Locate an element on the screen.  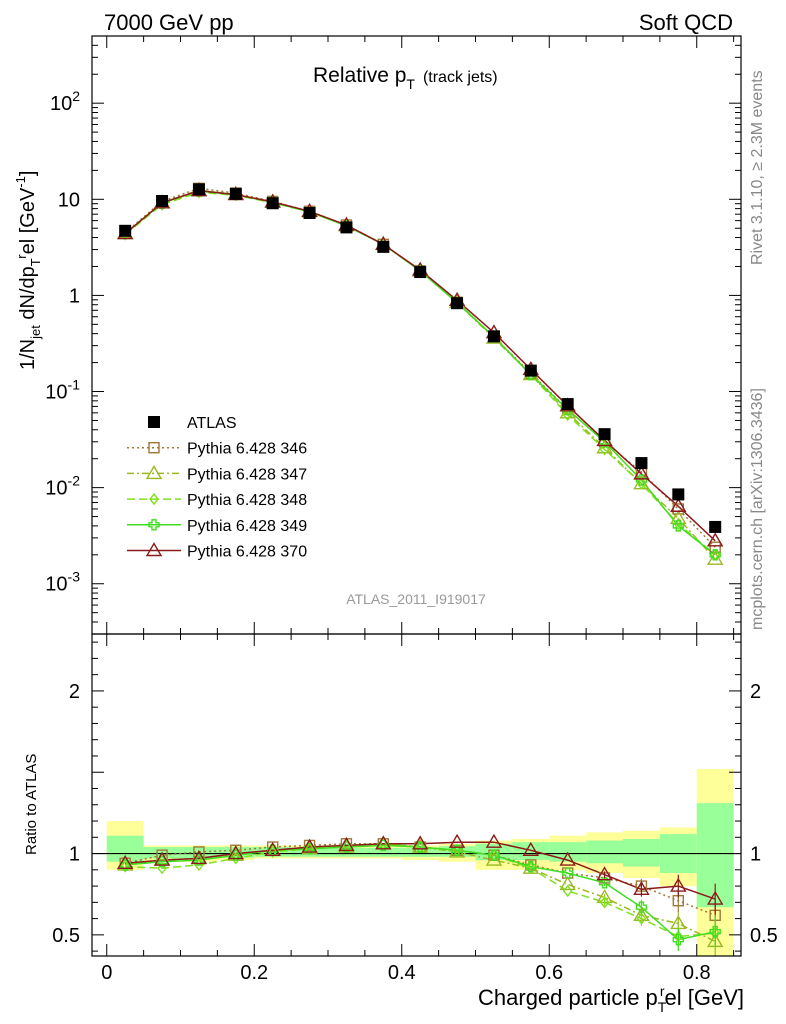
xtick-label: 0.8 is located at coordinates (697, 973).